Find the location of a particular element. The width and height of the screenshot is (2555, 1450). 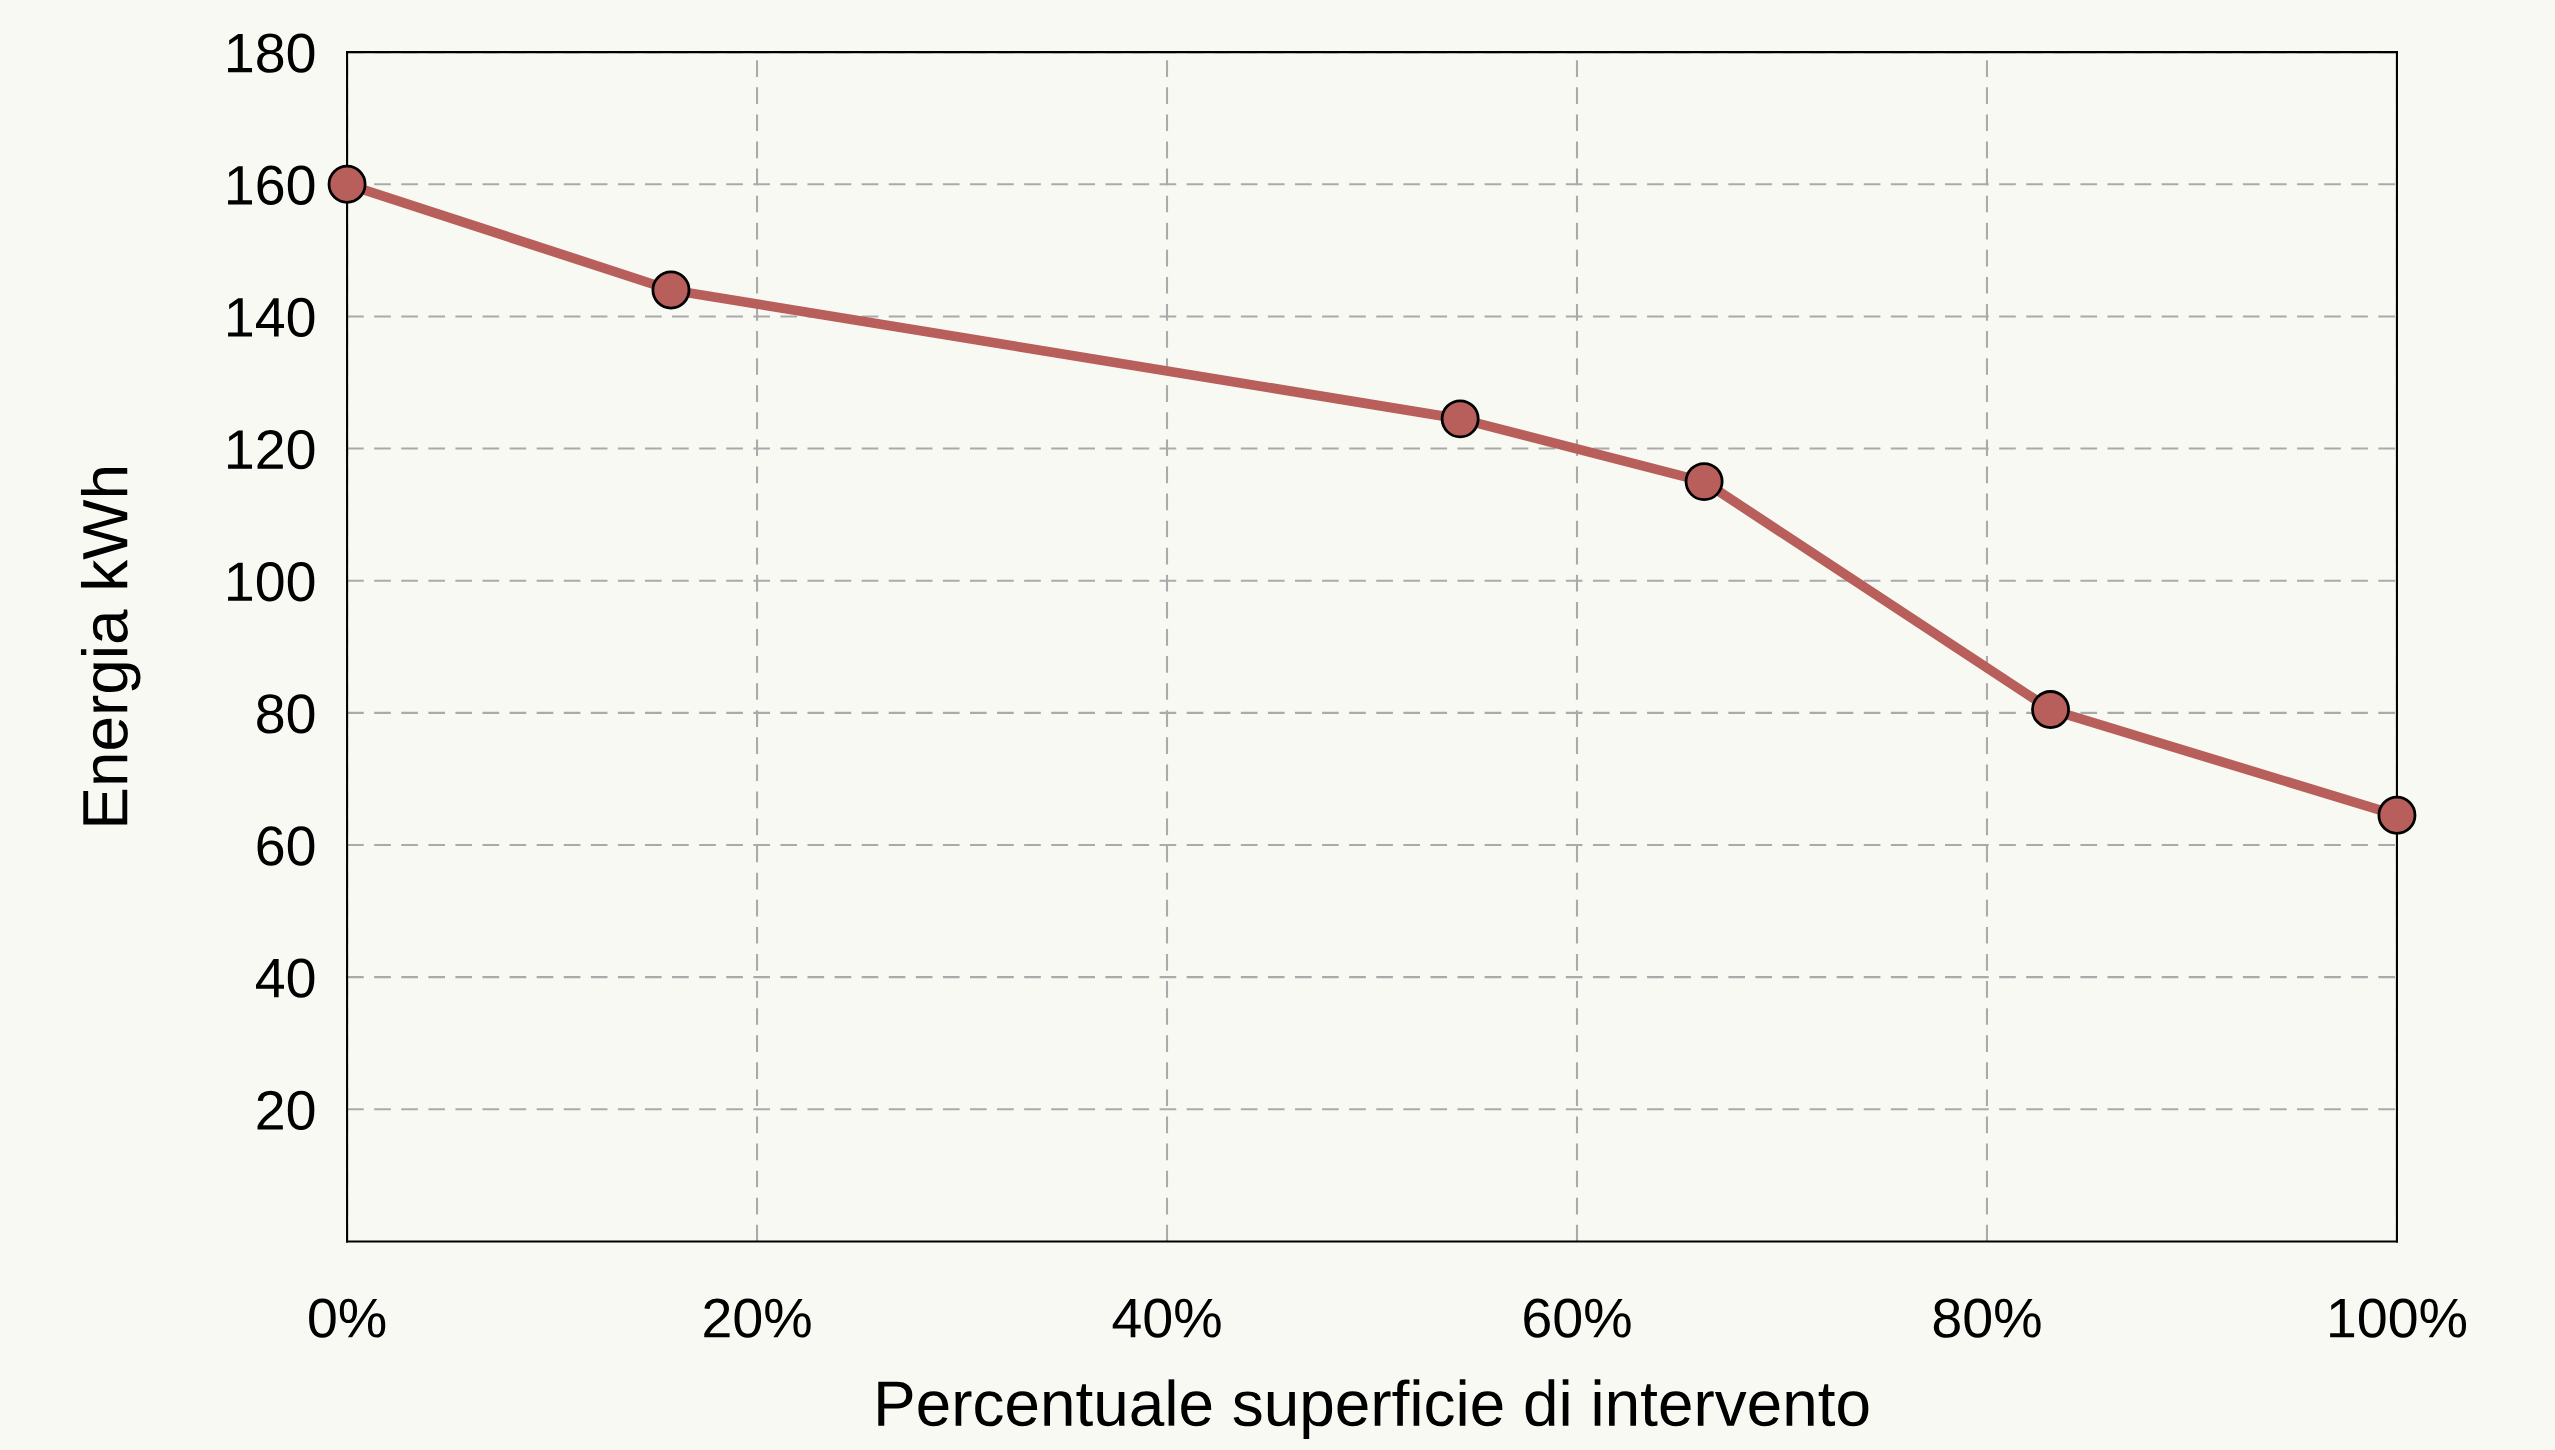

y-tick-label: 60 is located at coordinates (286, 846).